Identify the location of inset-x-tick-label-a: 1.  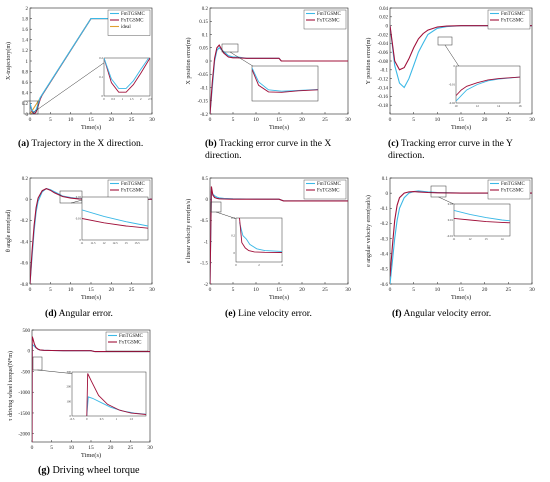
(123, 99).